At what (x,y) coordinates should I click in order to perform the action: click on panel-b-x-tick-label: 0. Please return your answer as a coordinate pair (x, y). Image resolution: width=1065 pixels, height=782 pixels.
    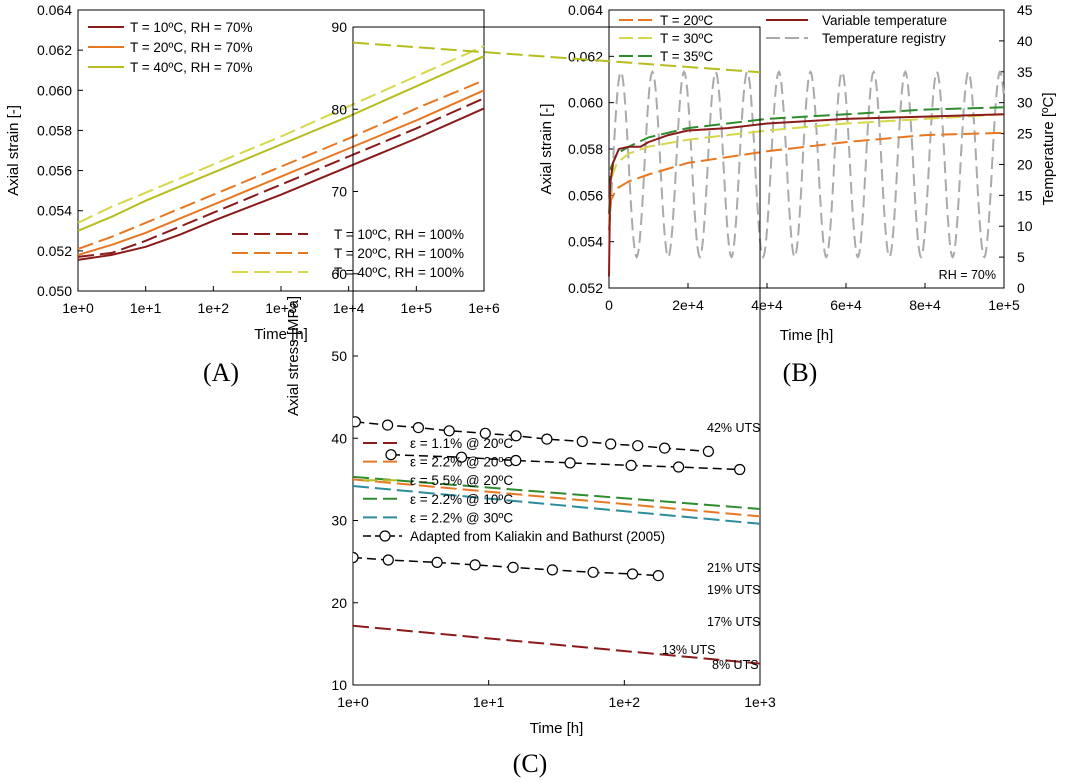
    Looking at the image, I should click on (609, 305).